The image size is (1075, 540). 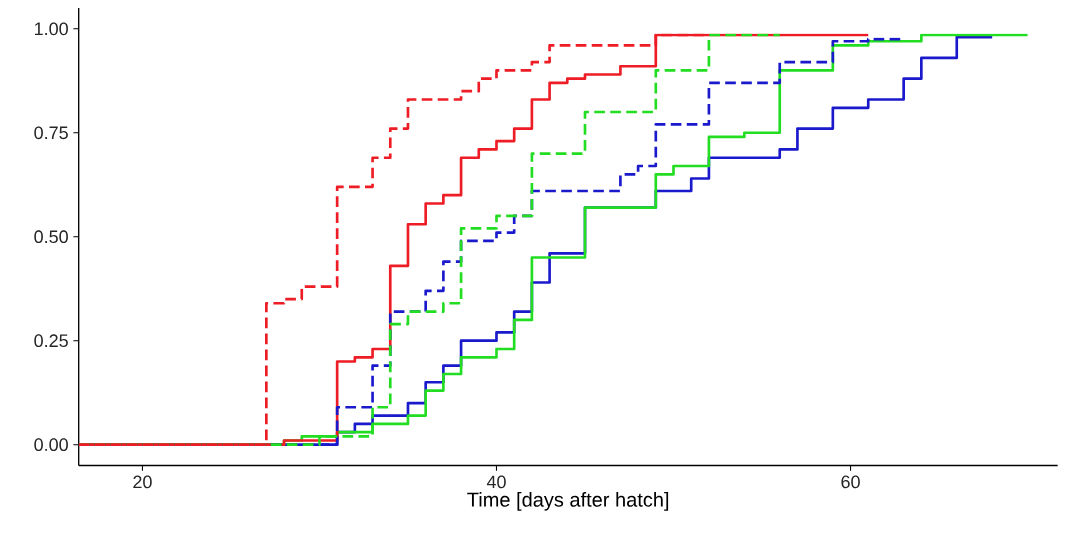 What do you see at coordinates (51, 340) in the screenshot?
I see `y-tick-label: 0.25` at bounding box center [51, 340].